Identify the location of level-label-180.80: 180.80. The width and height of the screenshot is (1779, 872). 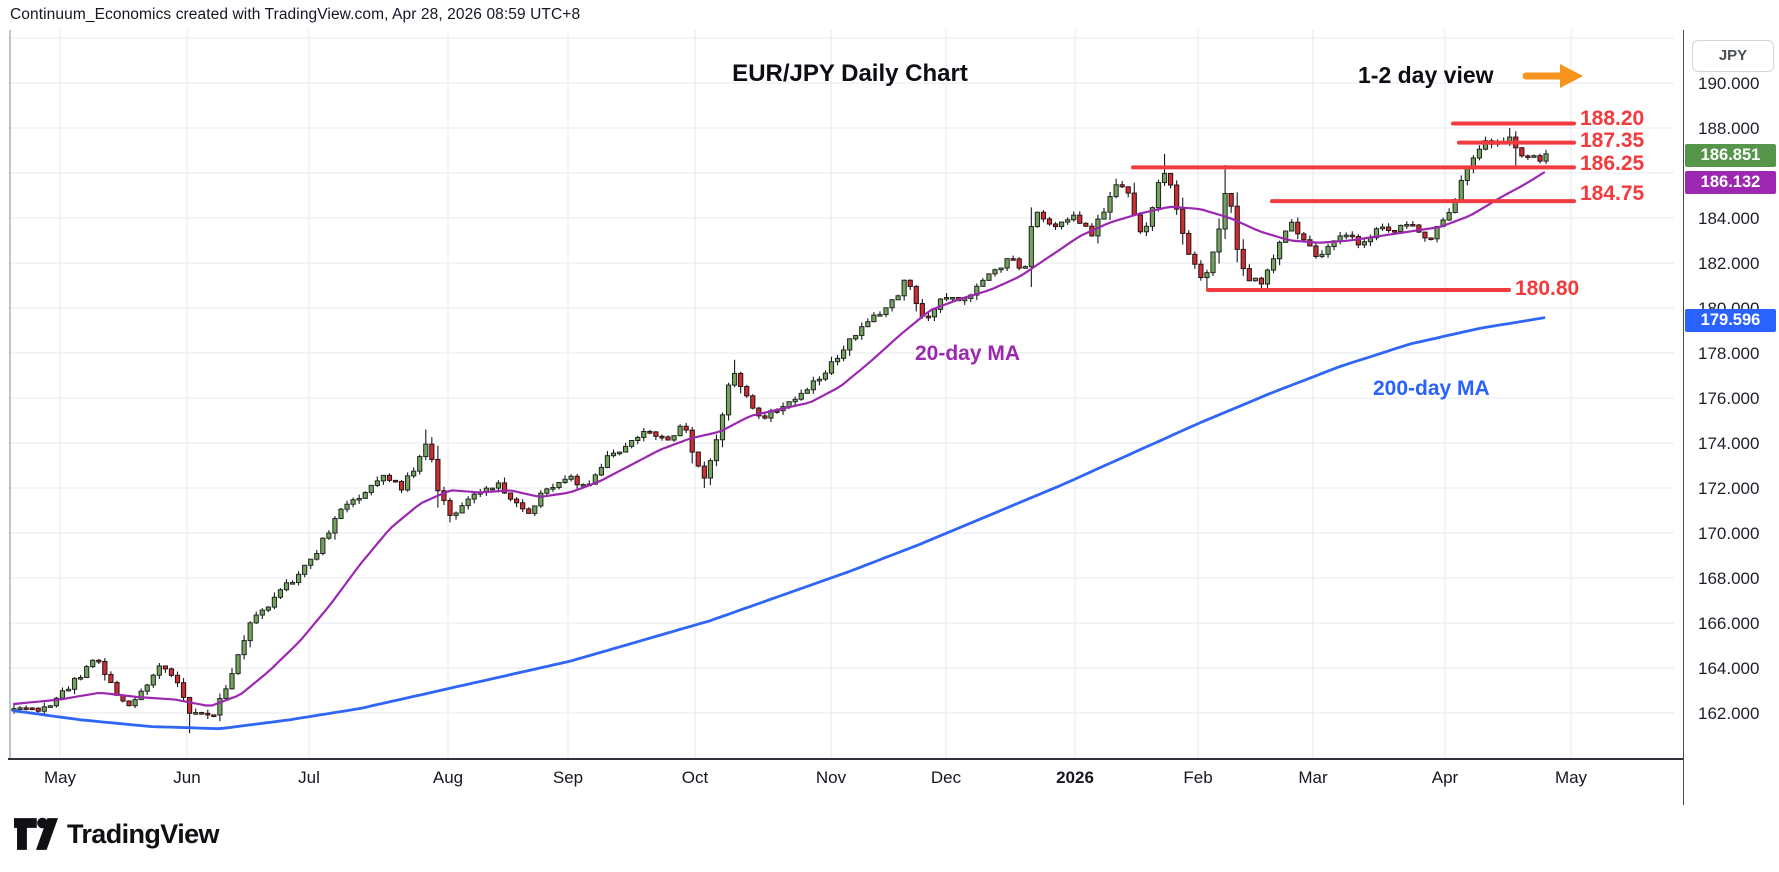
(1547, 288).